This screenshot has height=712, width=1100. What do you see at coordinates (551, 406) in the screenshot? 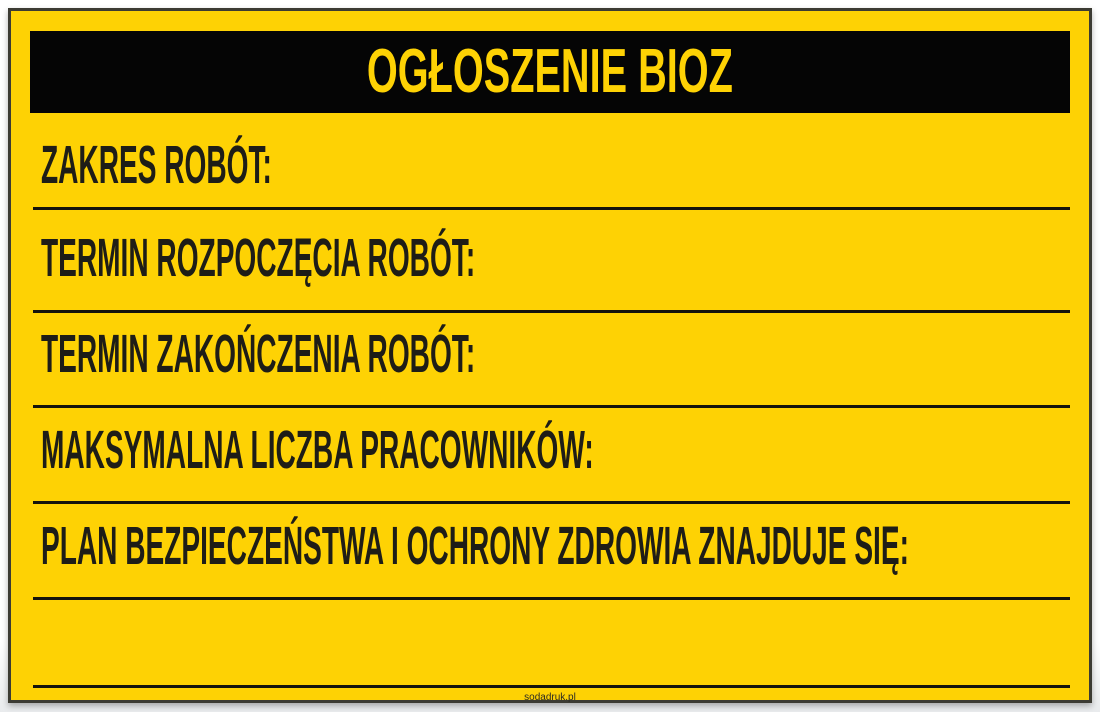
I see `fill-line-termin-zakonczenia` at bounding box center [551, 406].